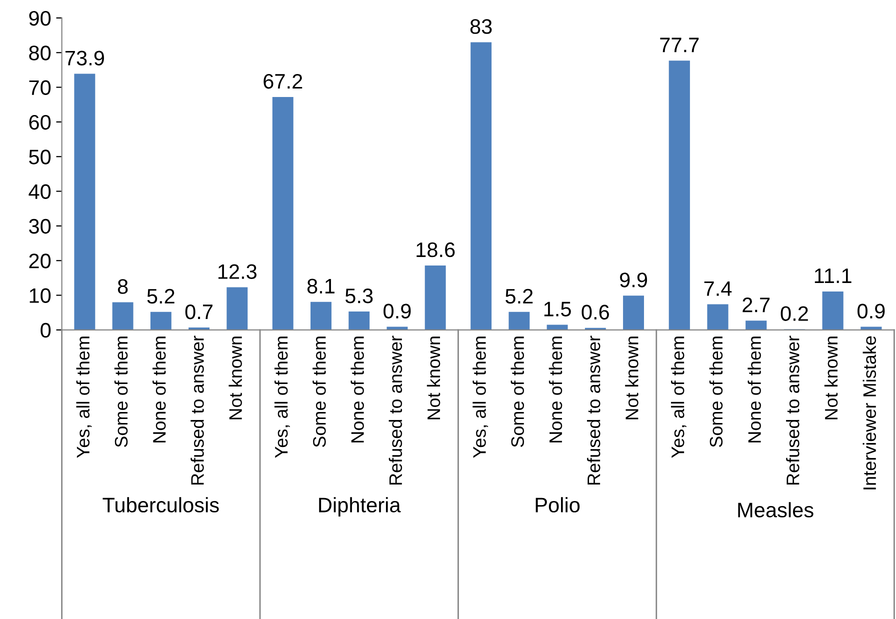  I want to click on y-tick-label: 70, so click(40, 88).